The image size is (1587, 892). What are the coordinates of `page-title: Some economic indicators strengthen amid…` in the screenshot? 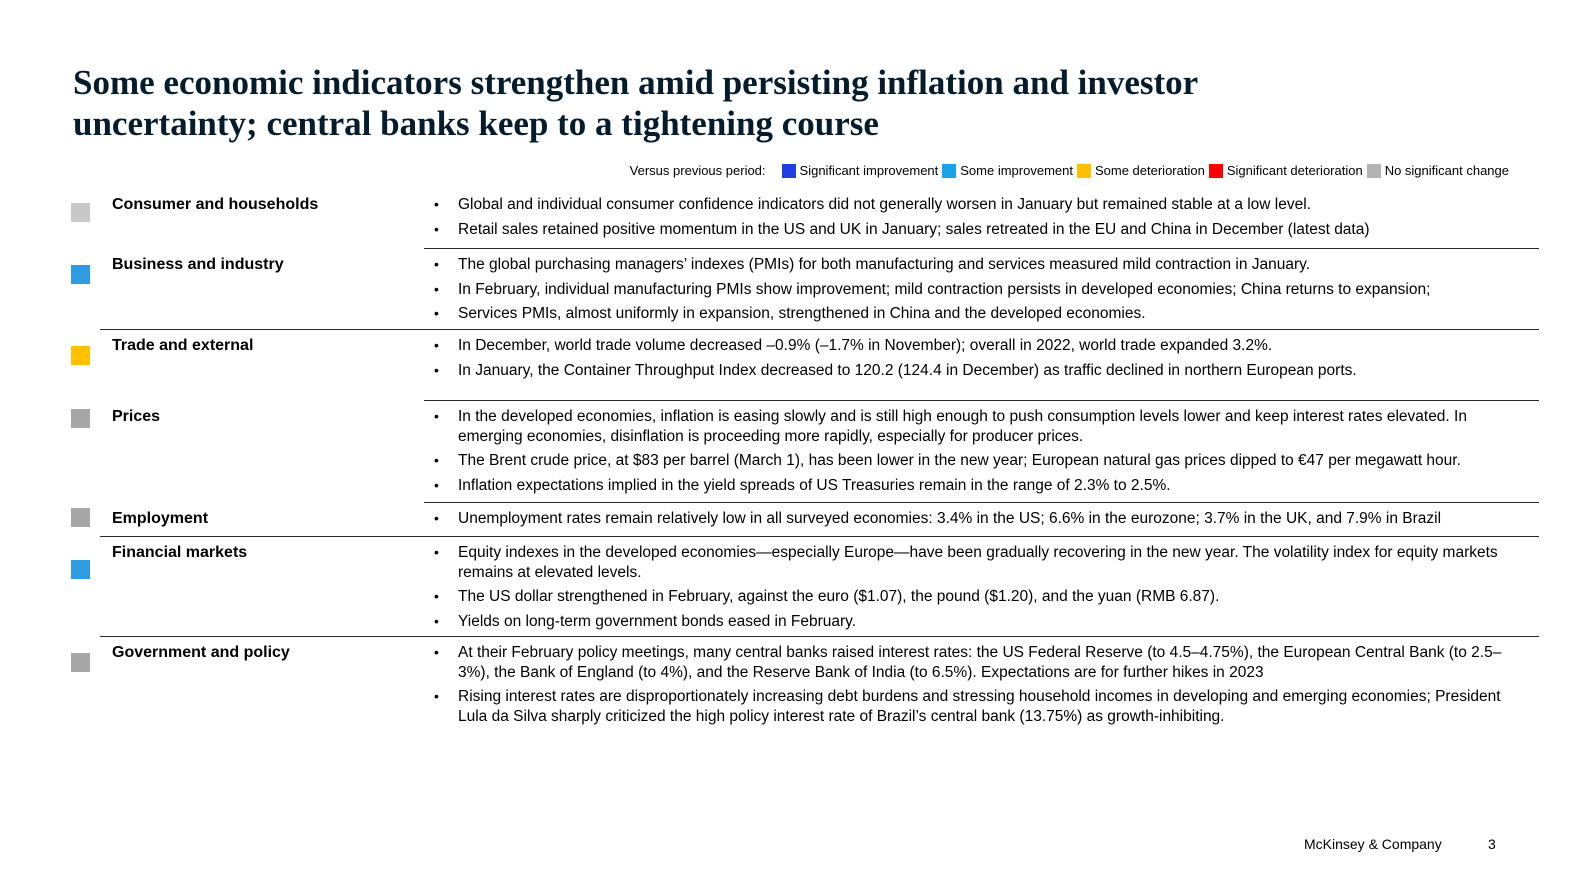 It's located at (763, 103).